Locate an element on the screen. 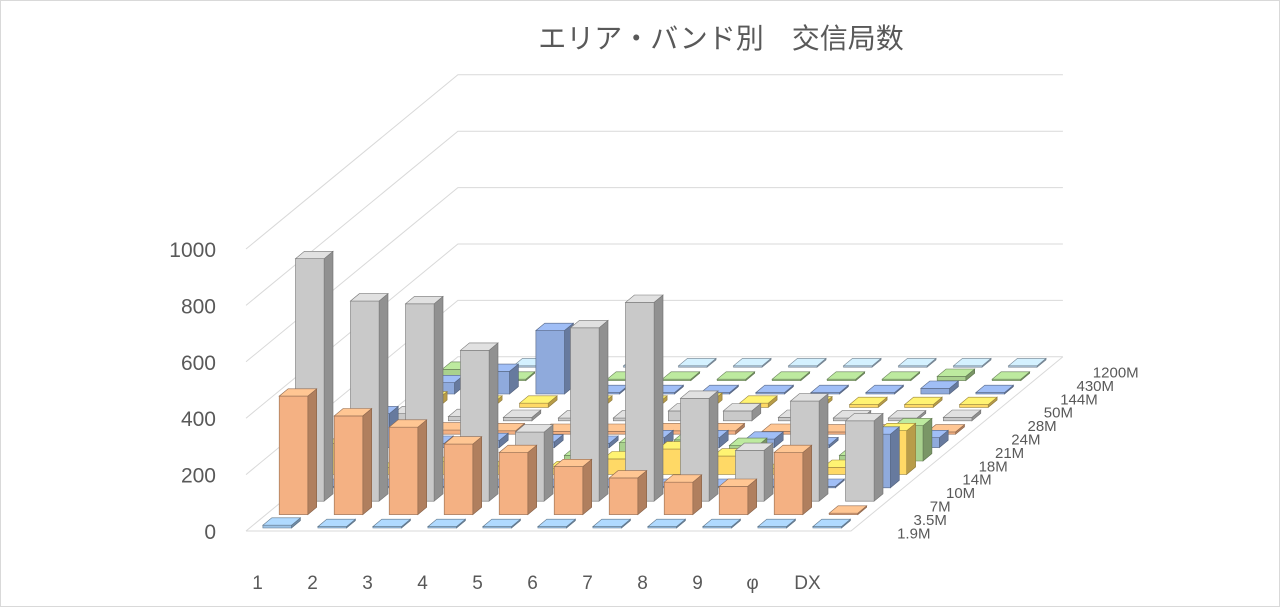  bar-3.5M-8 is located at coordinates (683, 495).